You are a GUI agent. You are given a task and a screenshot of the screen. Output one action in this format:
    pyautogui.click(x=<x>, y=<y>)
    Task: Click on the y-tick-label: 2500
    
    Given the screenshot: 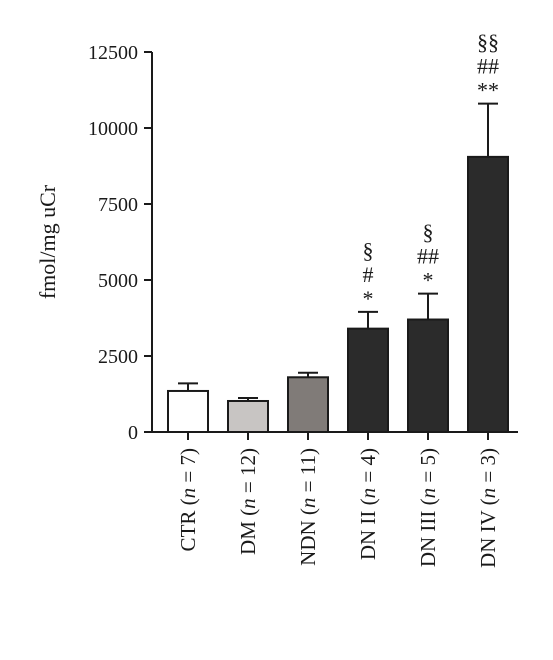 What is the action you would take?
    pyautogui.click(x=118, y=357)
    